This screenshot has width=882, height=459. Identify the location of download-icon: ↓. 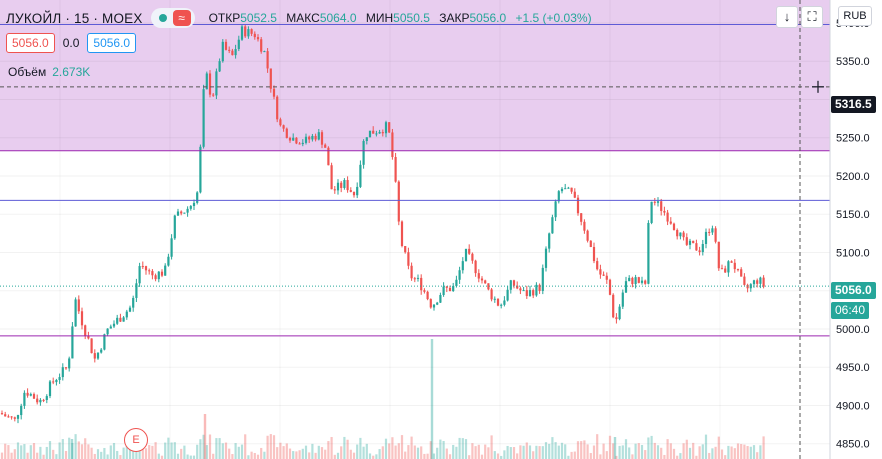
(787, 17).